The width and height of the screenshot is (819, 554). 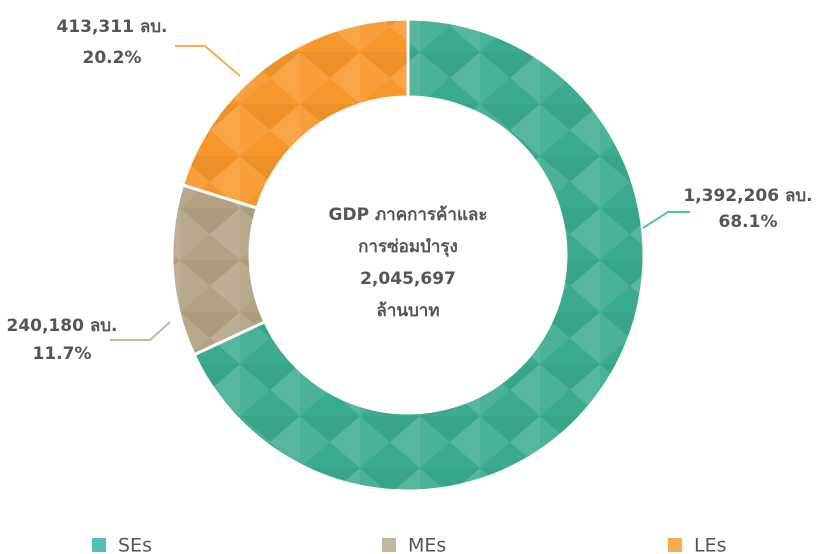 I want to click on percent-label: 68.1%, so click(x=748, y=222).